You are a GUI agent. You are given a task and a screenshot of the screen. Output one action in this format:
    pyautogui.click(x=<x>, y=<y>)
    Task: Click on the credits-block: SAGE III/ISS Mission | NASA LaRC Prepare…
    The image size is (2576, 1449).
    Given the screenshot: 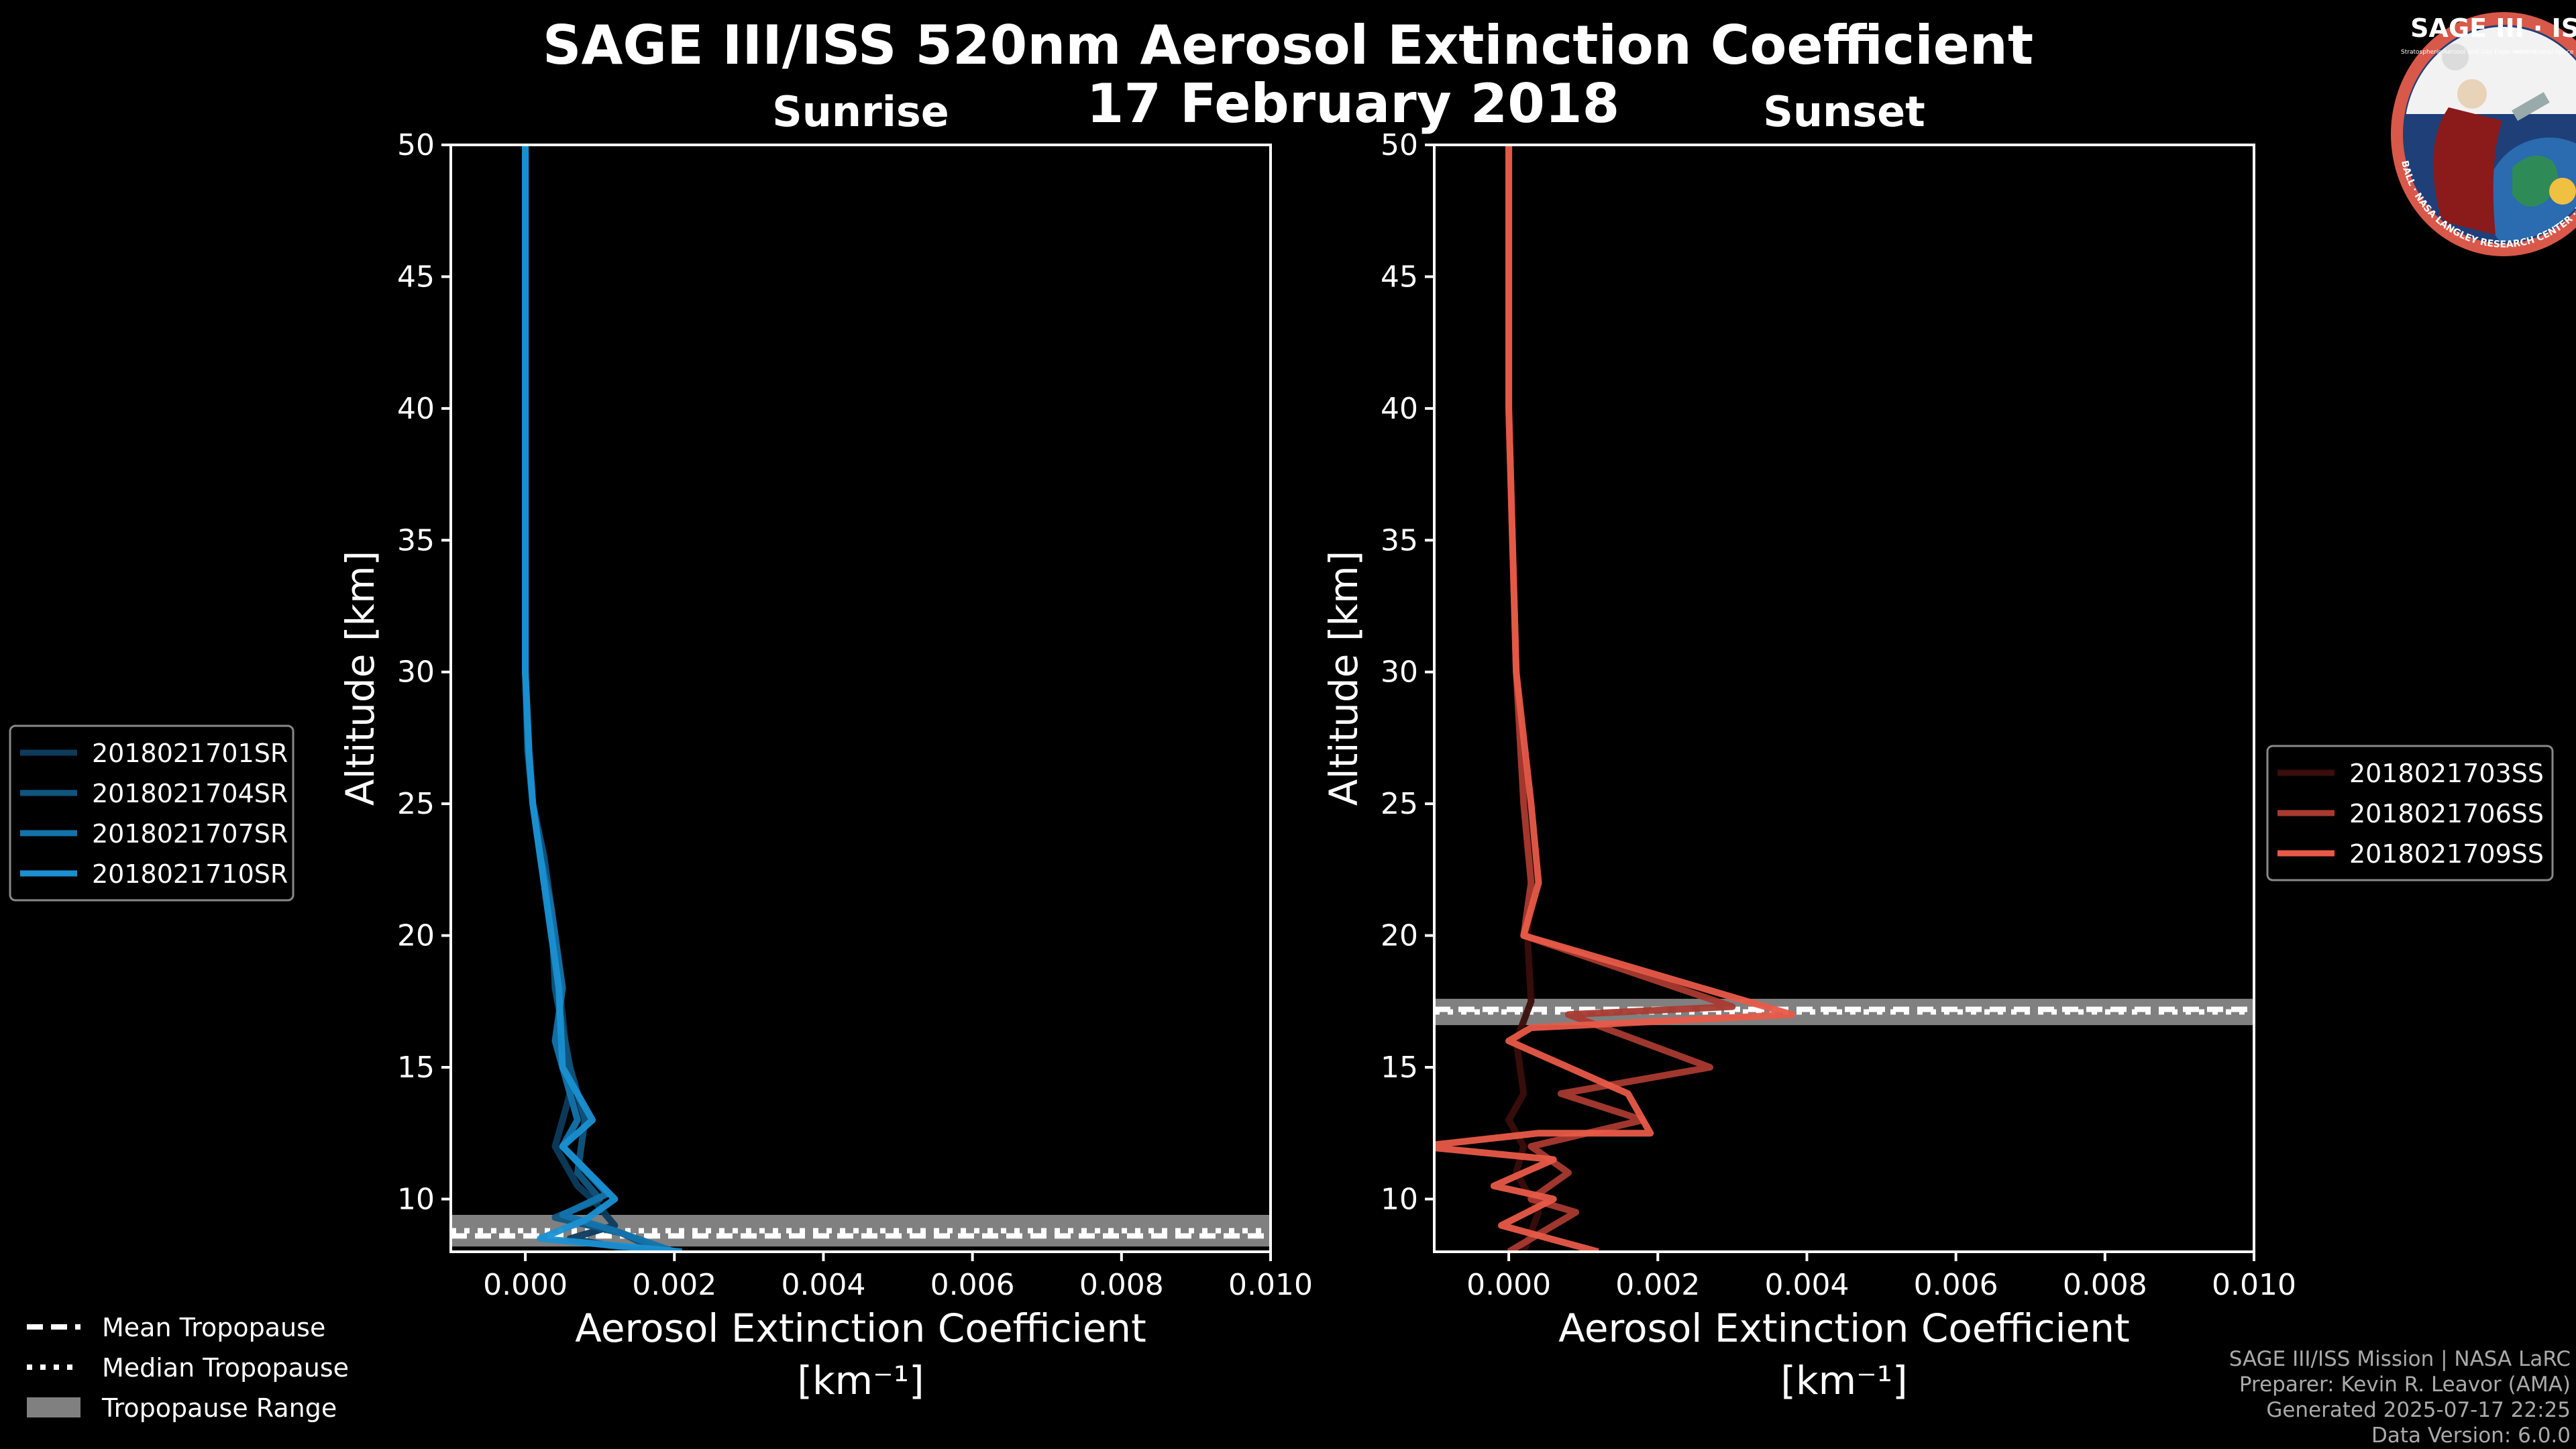 What is the action you would take?
    pyautogui.click(x=2400, y=1397)
    